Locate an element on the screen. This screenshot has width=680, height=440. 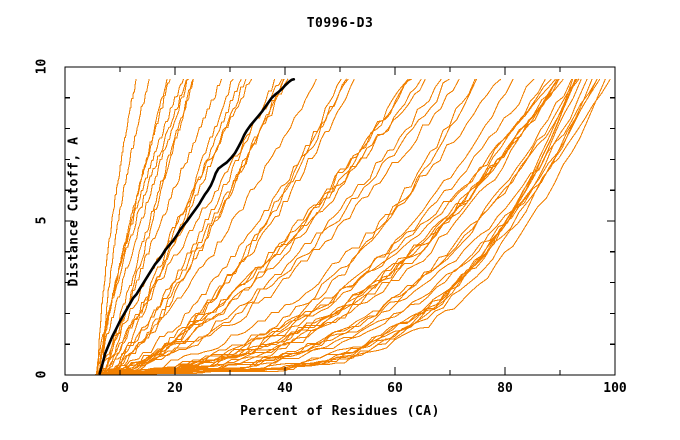
y-tick-label: 0 is located at coordinates (42, 374).